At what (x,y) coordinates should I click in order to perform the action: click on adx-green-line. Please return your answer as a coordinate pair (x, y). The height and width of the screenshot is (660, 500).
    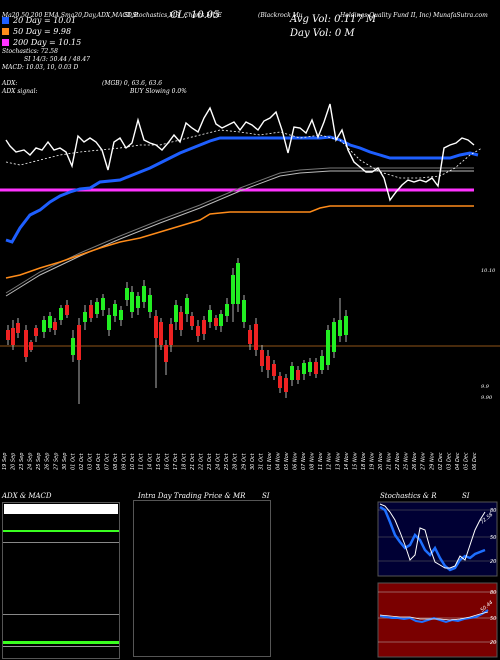
    Looking at the image, I should click on (61, 531).